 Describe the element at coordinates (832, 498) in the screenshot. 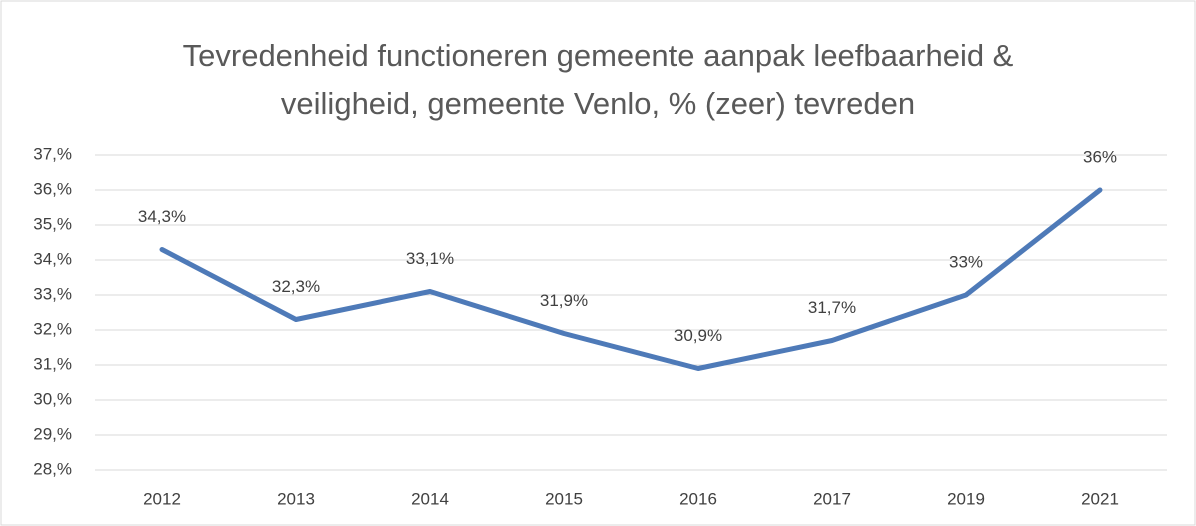

I see `x-tick-label: 2017` at that location.